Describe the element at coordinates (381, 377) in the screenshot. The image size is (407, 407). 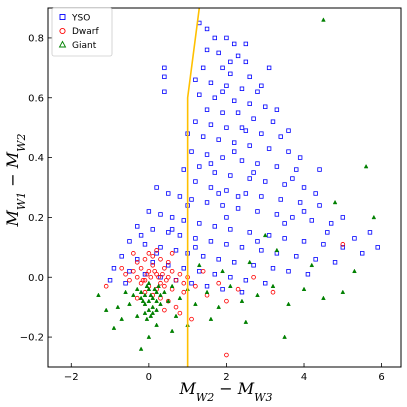
I see `x-tick-label: 6` at that location.